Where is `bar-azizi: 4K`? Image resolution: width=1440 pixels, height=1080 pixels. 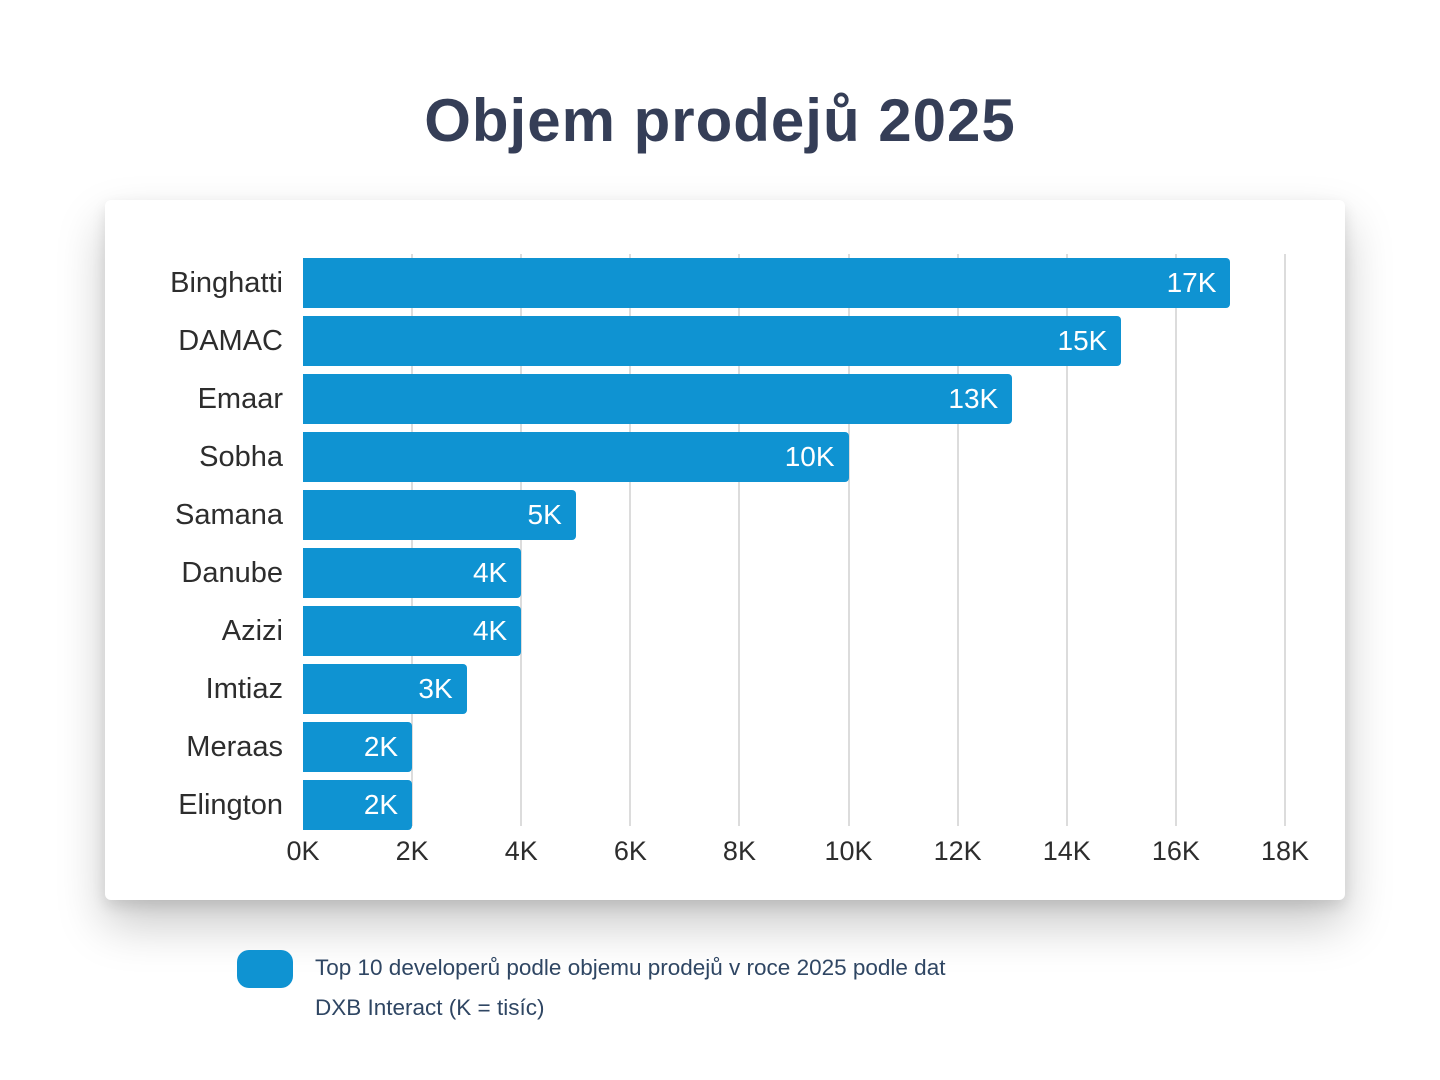 bar-azizi: 4K is located at coordinates (412, 631).